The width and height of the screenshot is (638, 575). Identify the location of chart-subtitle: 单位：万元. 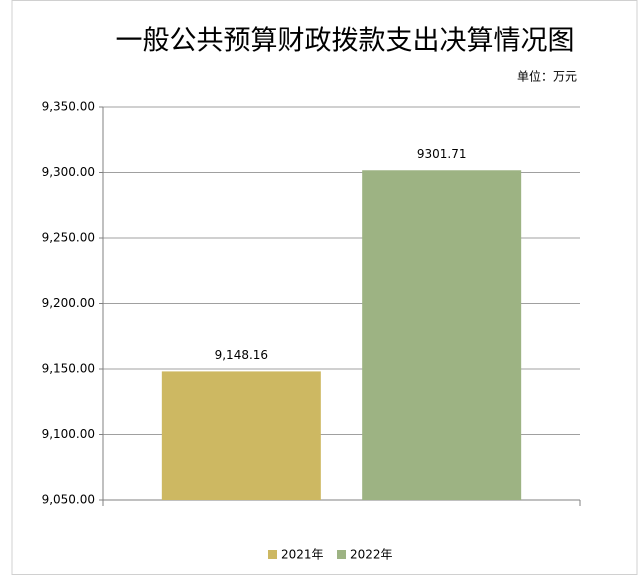
(547, 76).